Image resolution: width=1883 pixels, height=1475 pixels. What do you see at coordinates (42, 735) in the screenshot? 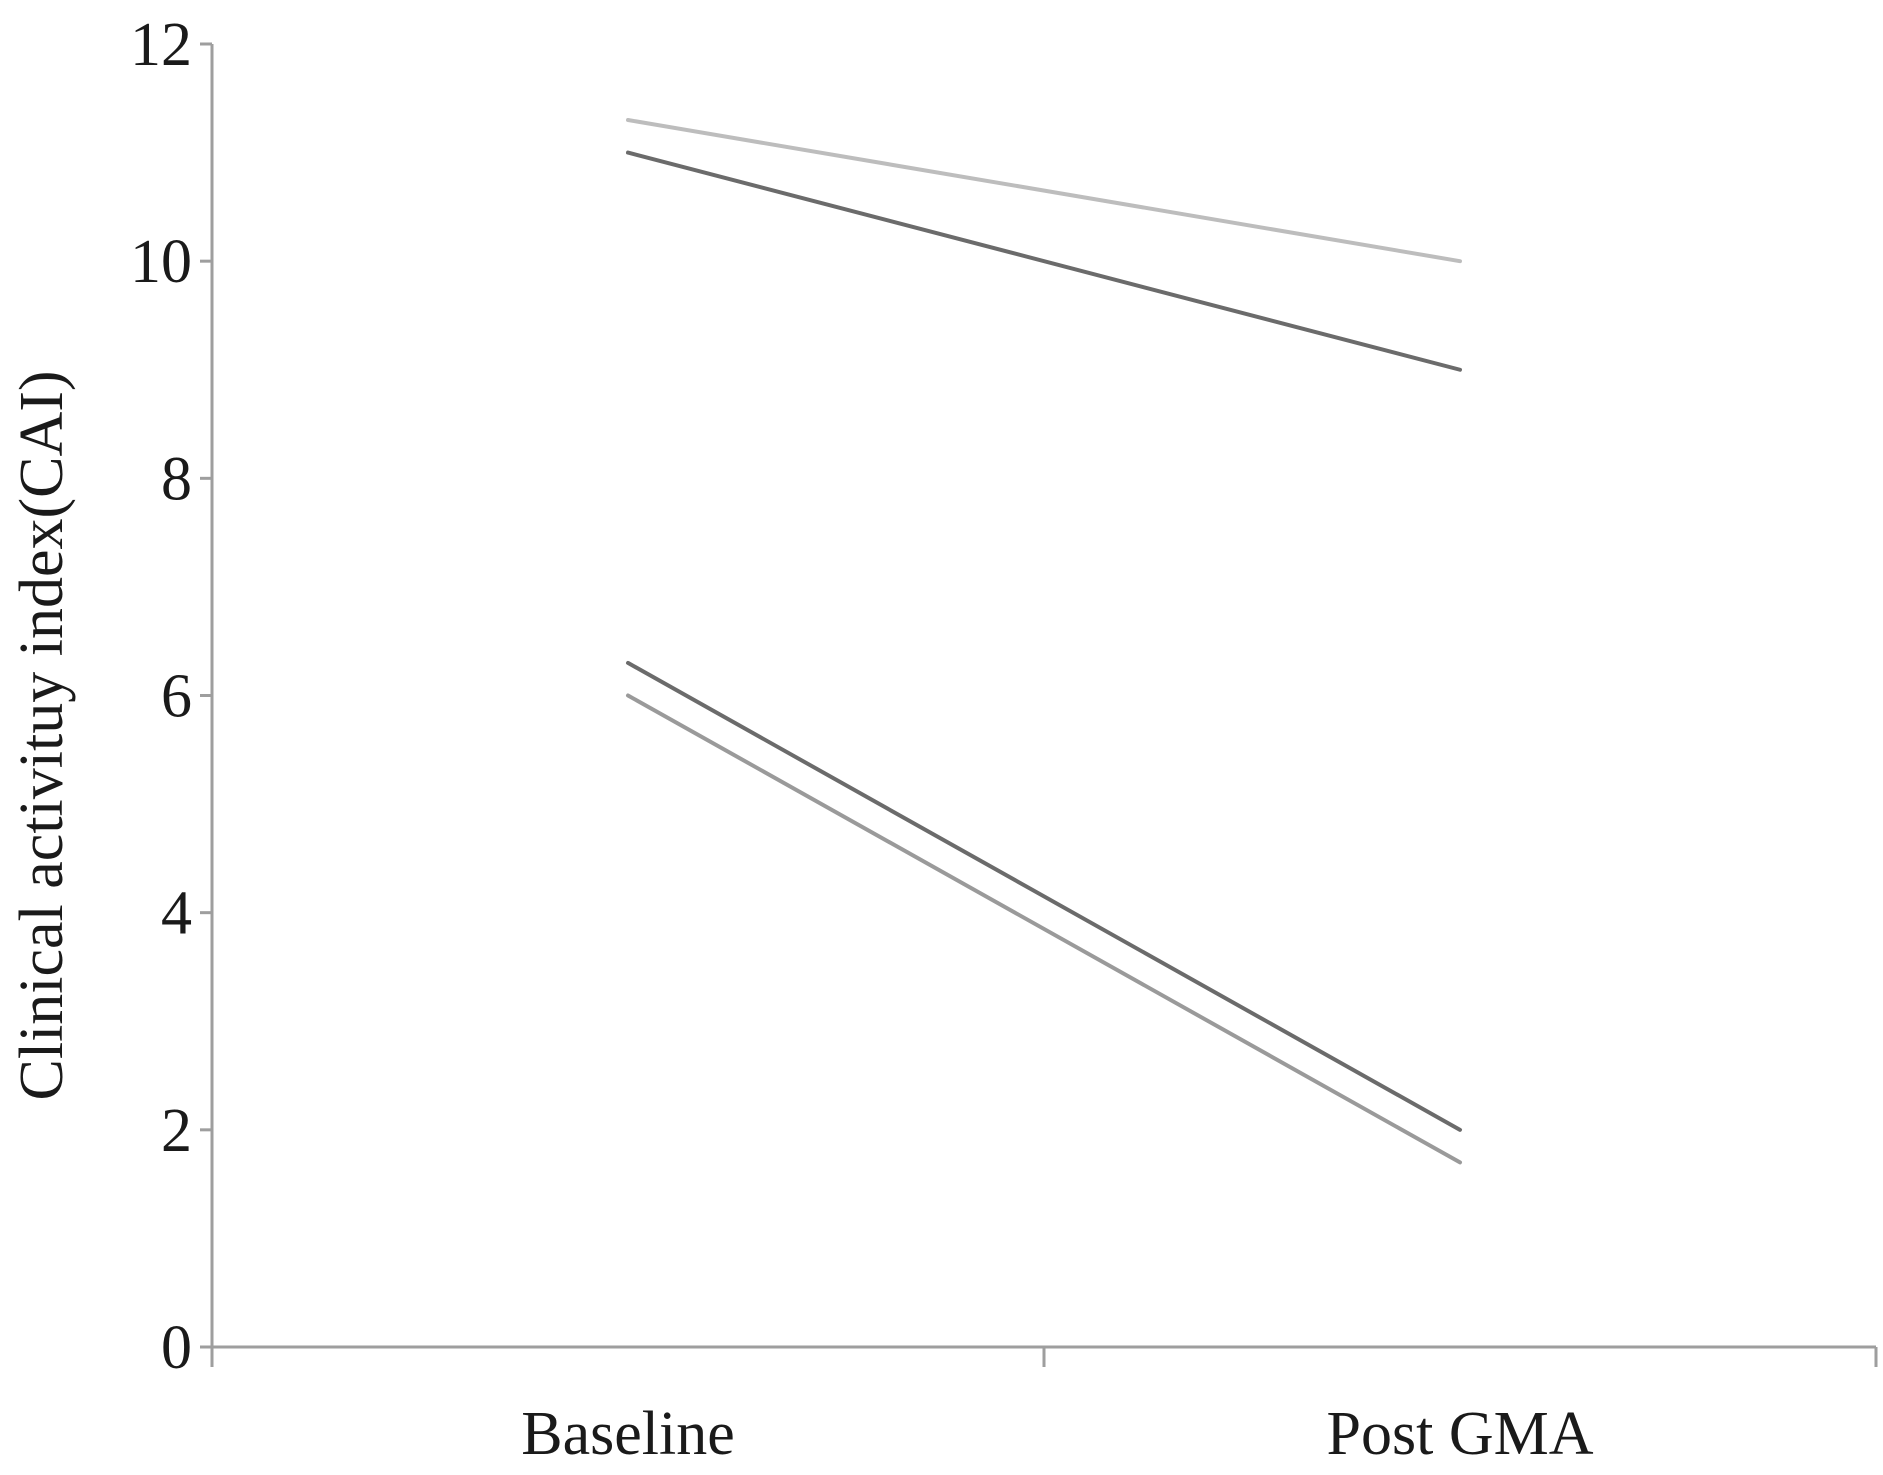
I see `y-axis-title: Clinical activituy index(CAI)` at bounding box center [42, 735].